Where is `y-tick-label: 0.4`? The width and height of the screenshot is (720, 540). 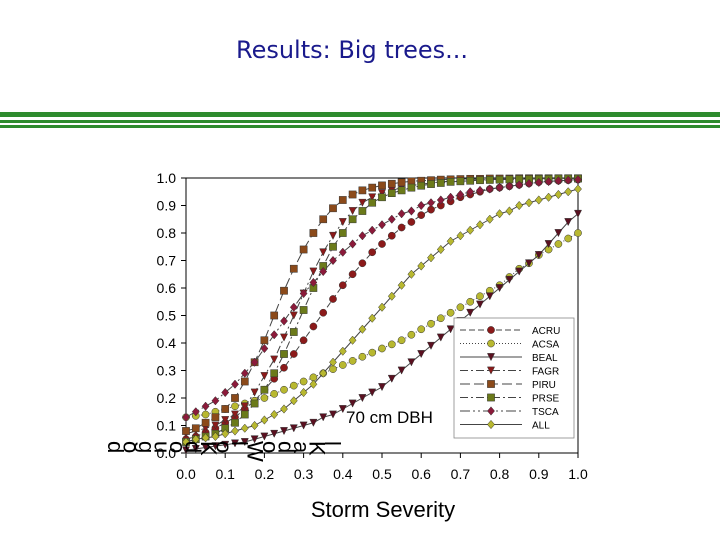
y-tick-label: 0.4 is located at coordinates (167, 343).